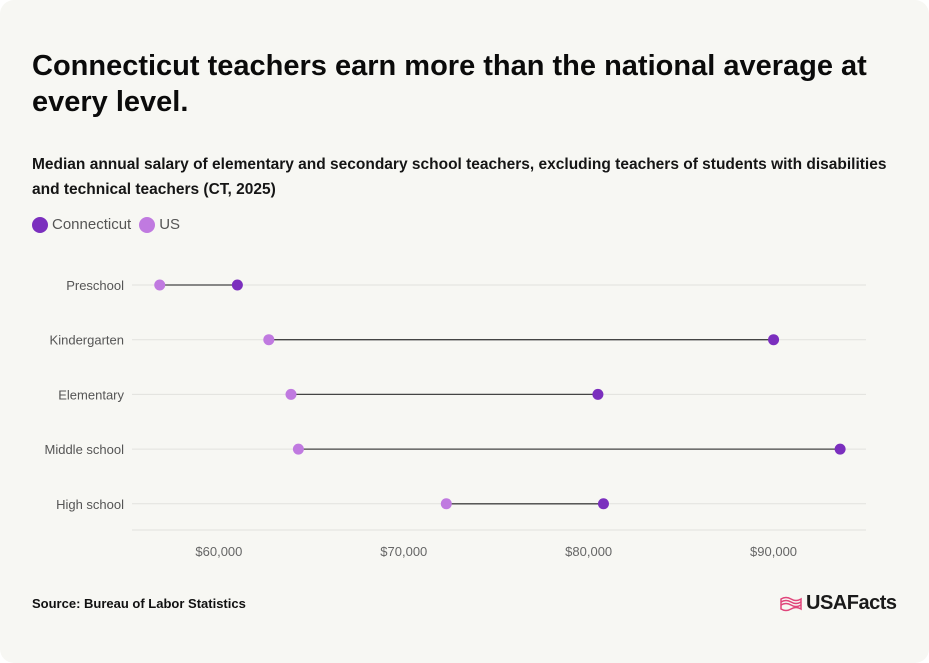 This screenshot has height=663, width=929. I want to click on source-note: Source: Bureau of Labor Statistics, so click(139, 603).